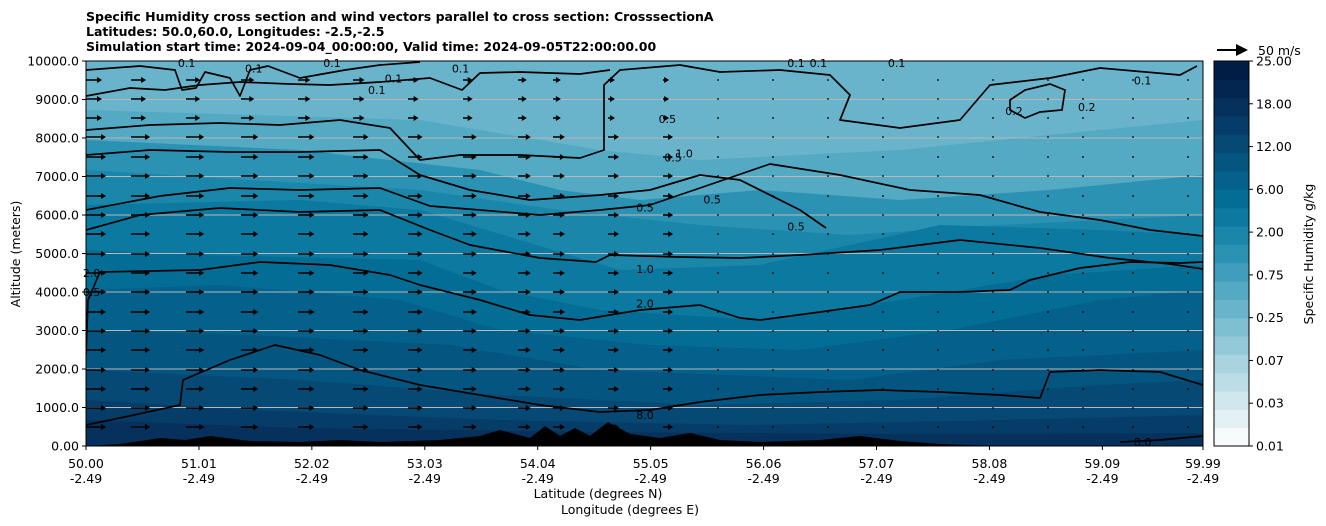 This screenshot has width=1326, height=526. Describe the element at coordinates (764, 463) in the screenshot. I see `x-tick-label-lat-6: 56.06` at that location.